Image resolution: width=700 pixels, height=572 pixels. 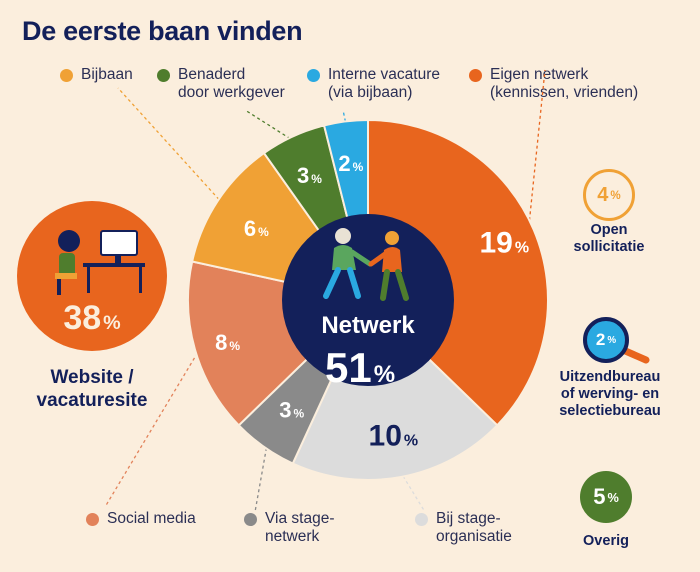 I want to click on legend-label: Bij stage-, so click(x=468, y=518).